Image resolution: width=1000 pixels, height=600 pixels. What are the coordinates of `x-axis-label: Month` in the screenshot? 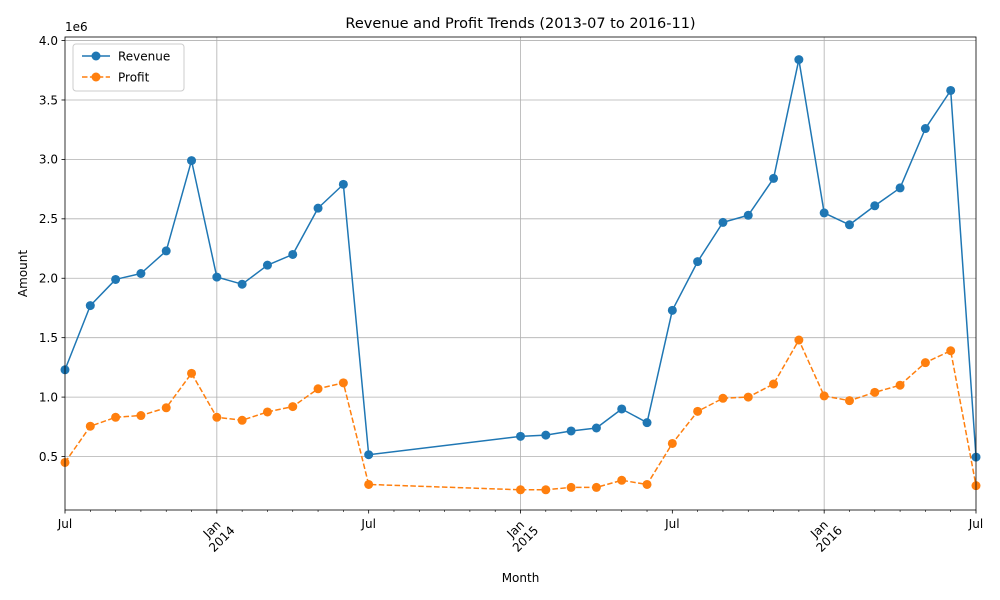 It's located at (521, 578).